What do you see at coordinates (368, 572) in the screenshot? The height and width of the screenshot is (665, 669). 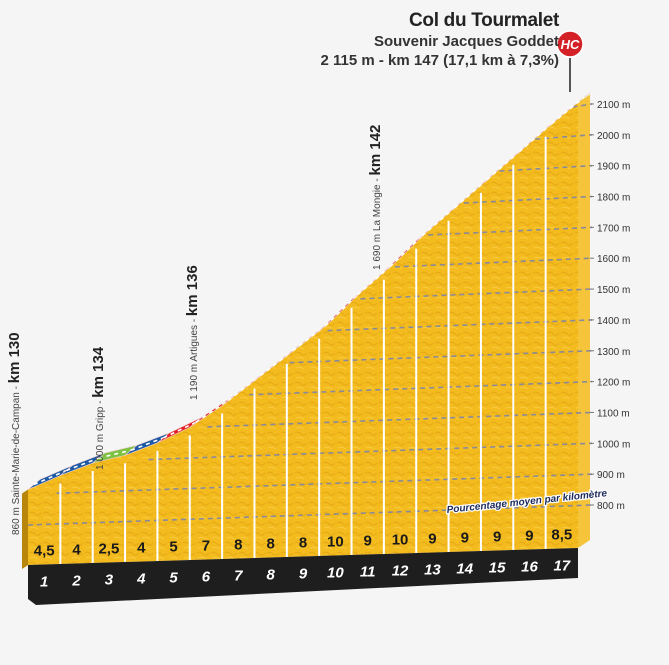 I see `km-number: 11` at bounding box center [368, 572].